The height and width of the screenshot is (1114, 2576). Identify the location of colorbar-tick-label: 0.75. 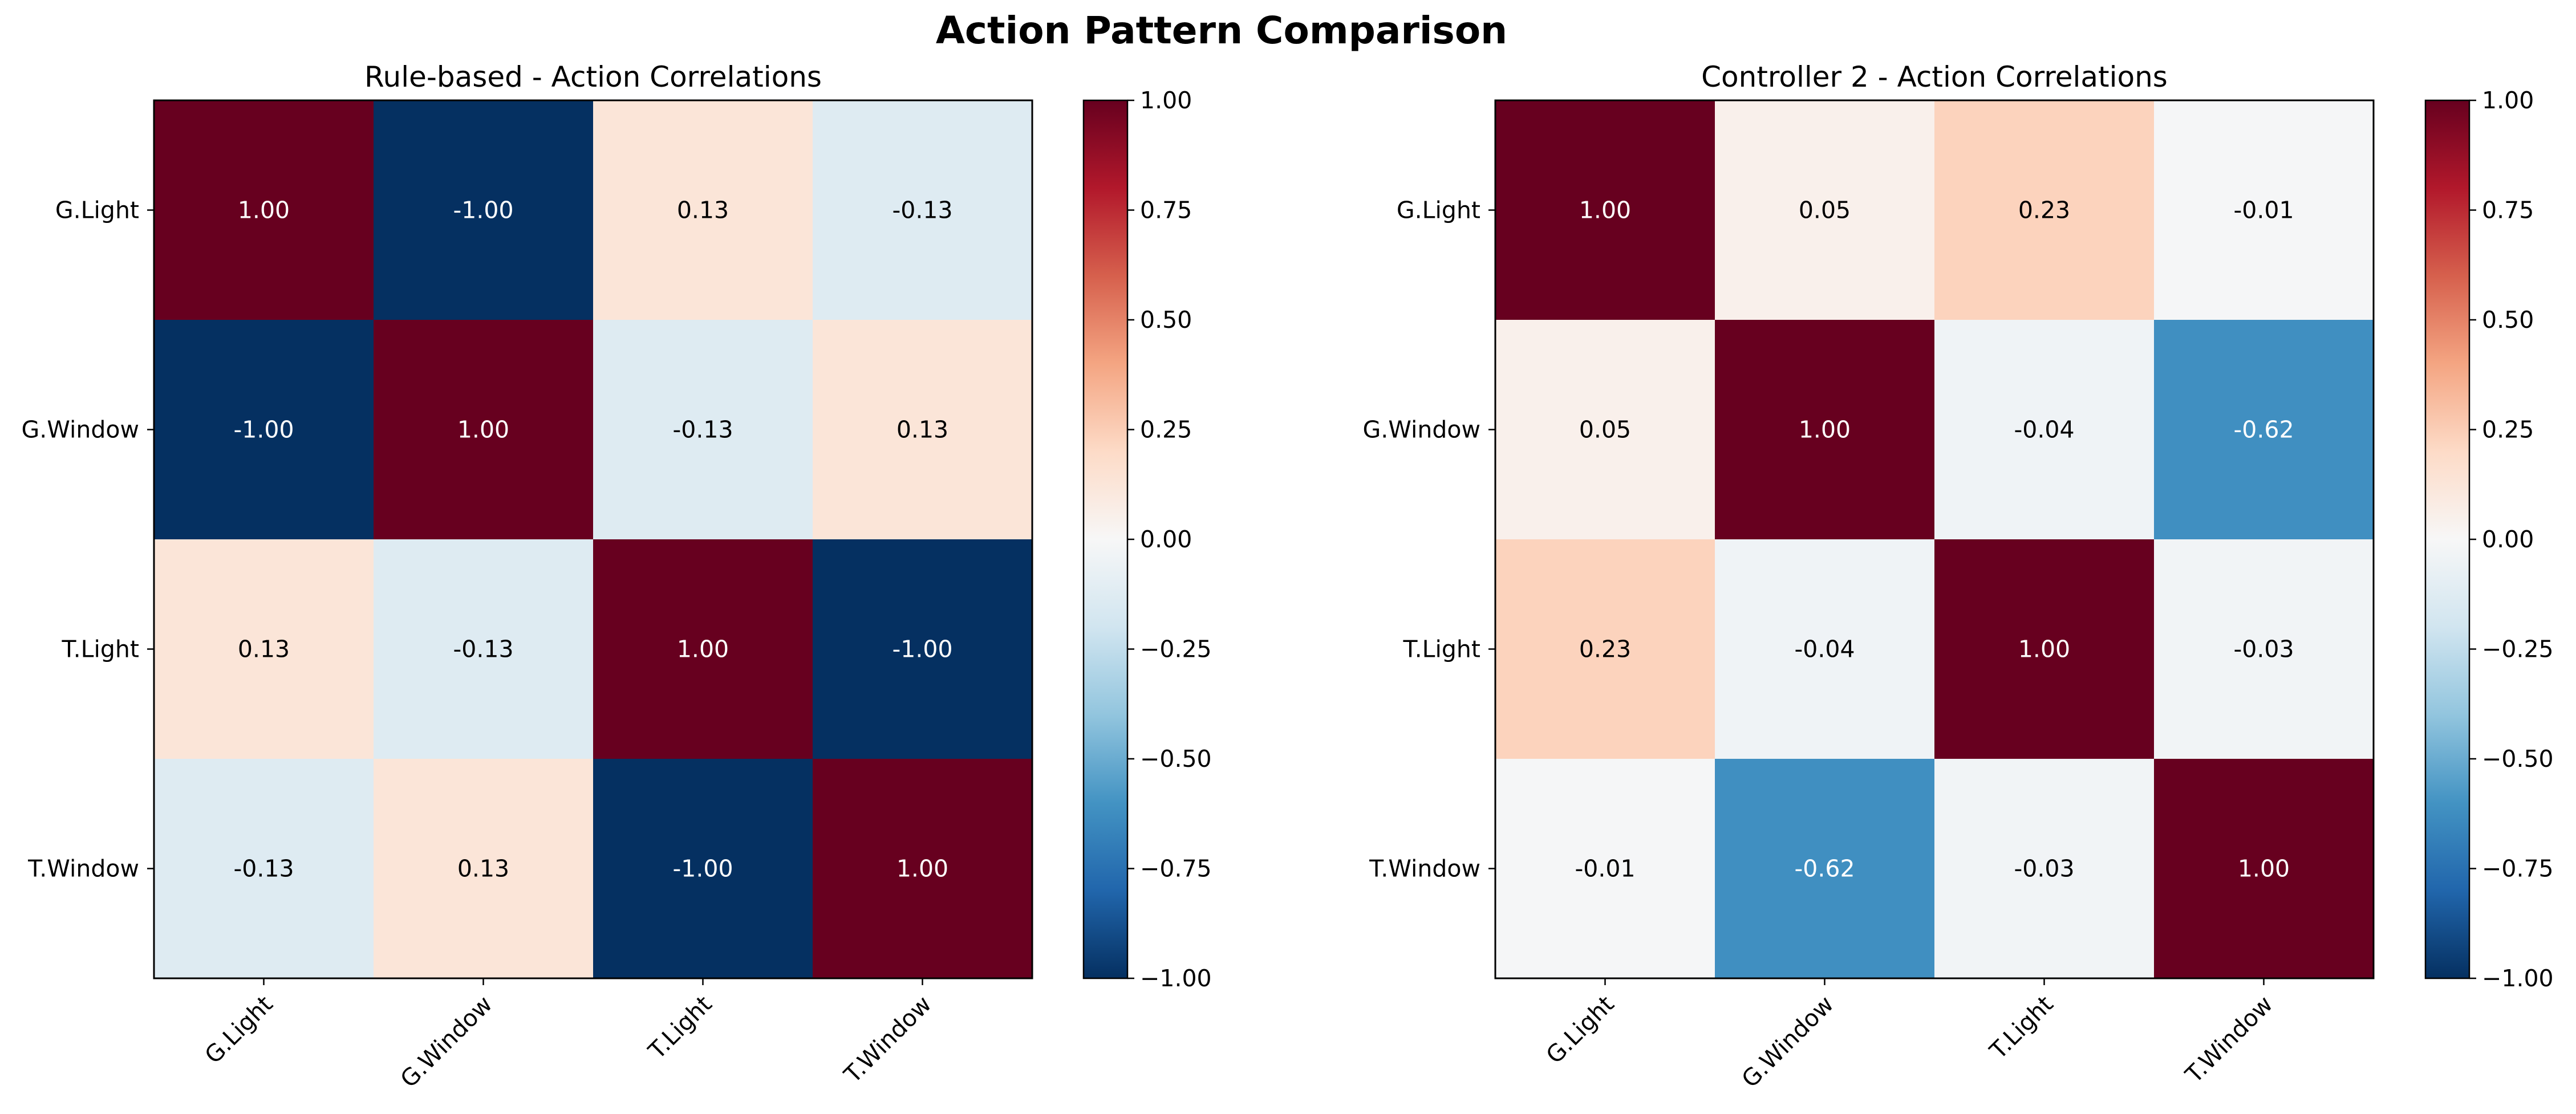
(2508, 211).